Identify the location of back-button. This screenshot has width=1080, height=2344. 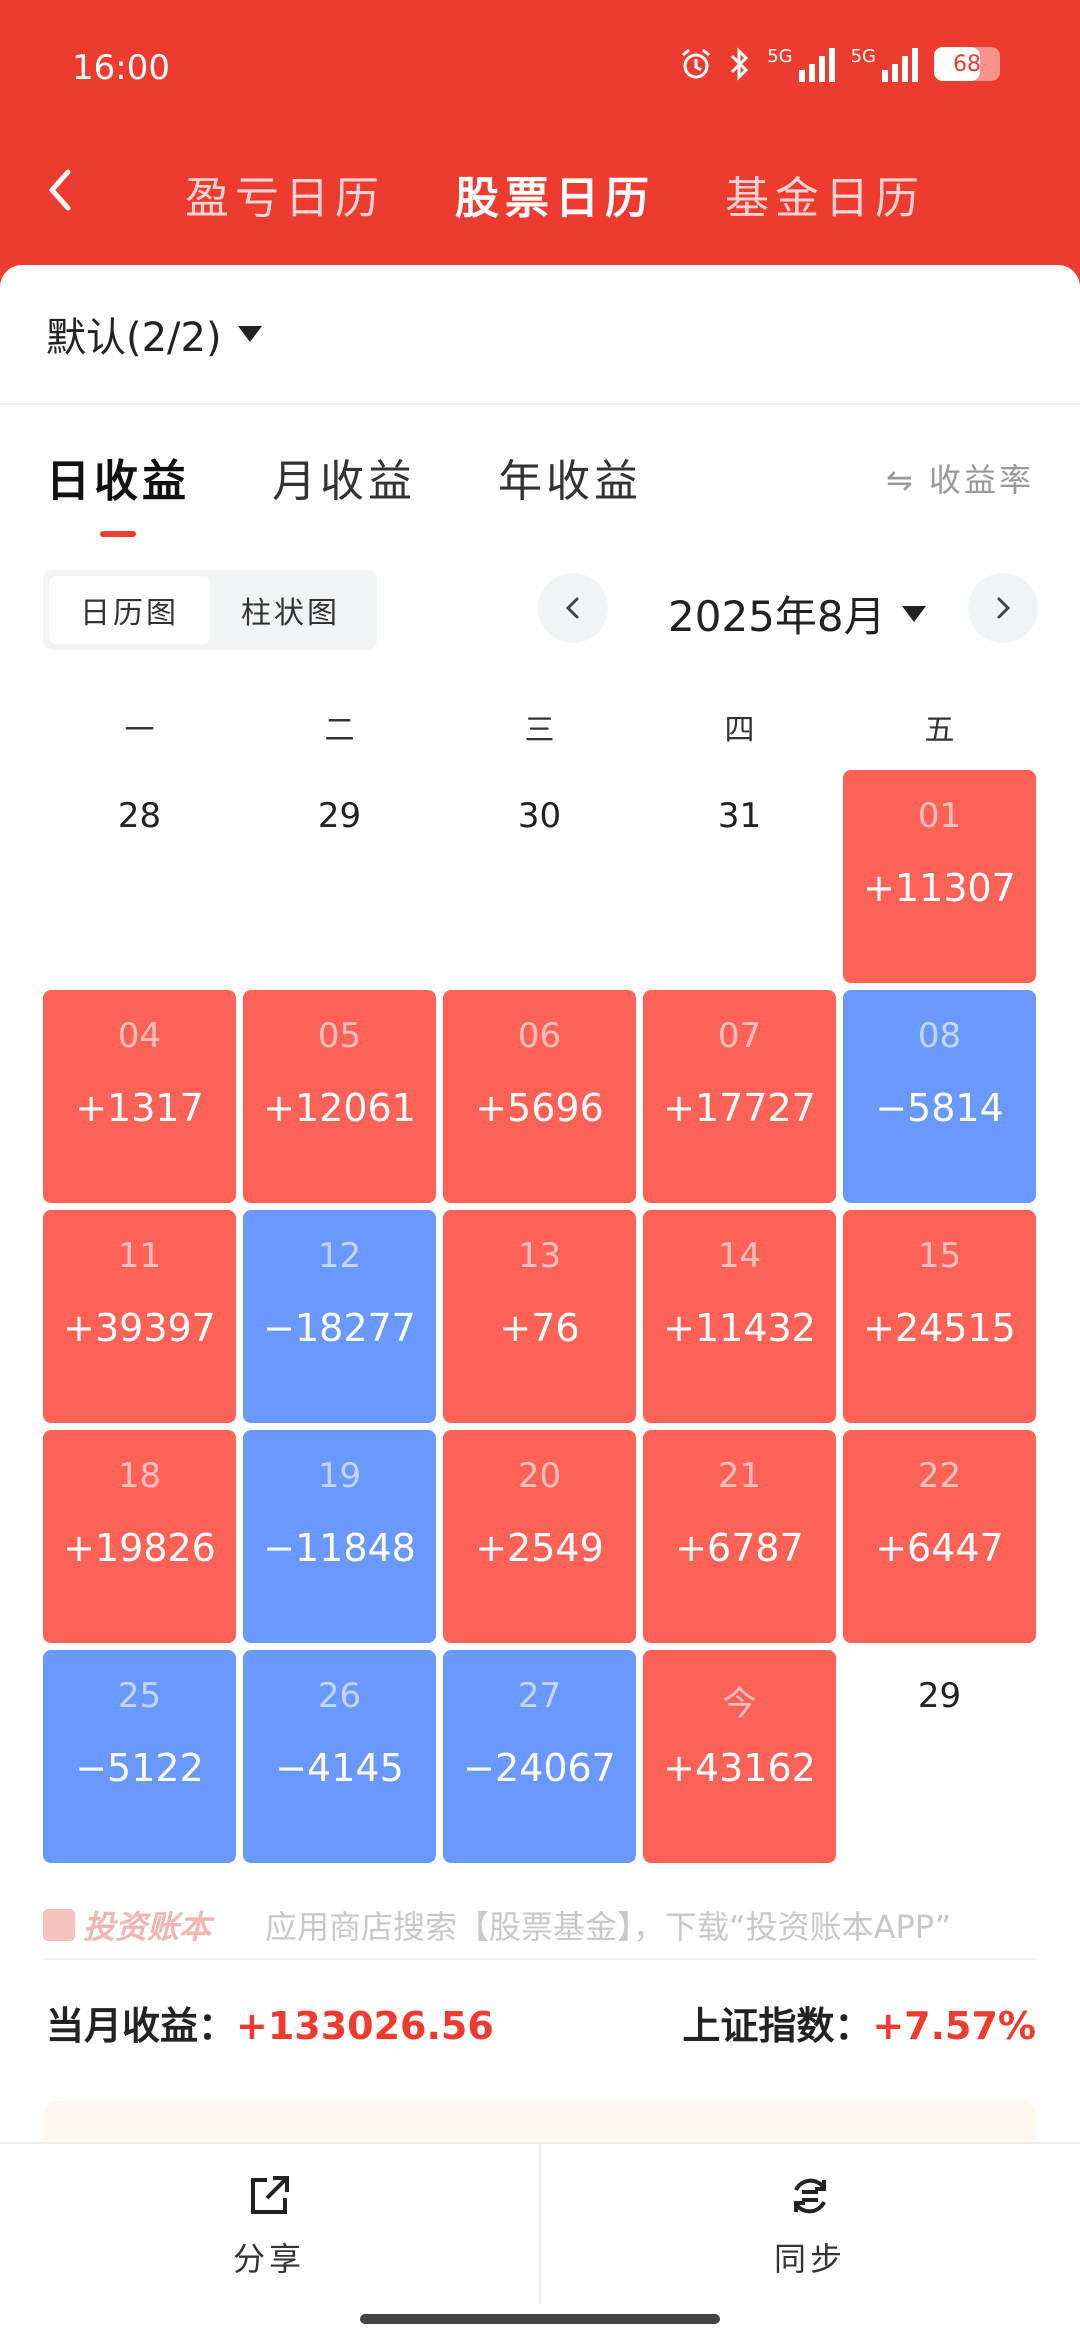
(62, 190).